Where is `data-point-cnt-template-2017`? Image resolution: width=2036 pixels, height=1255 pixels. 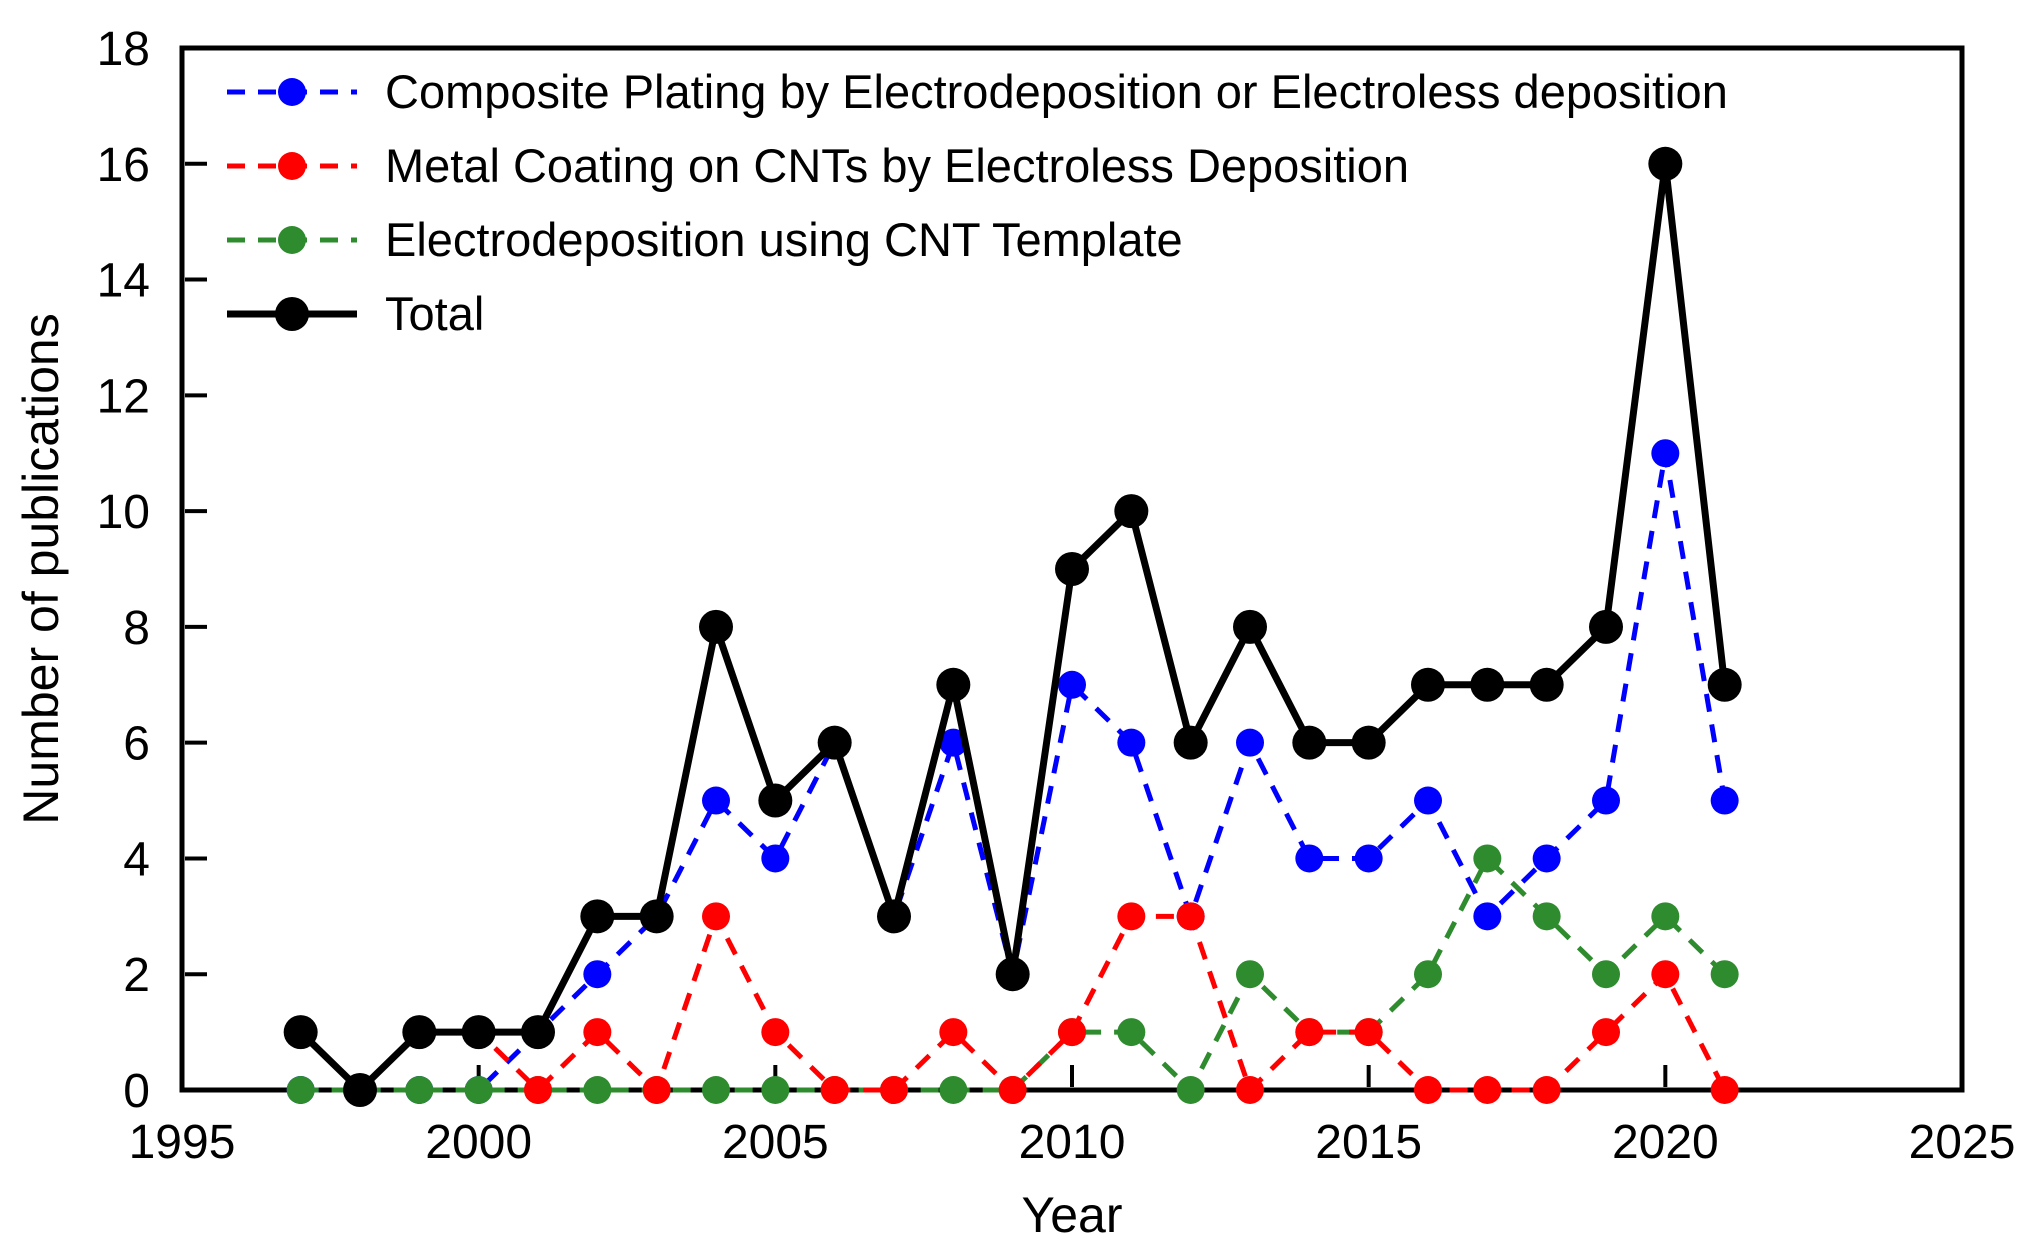 data-point-cnt-template-2017 is located at coordinates (1487, 858).